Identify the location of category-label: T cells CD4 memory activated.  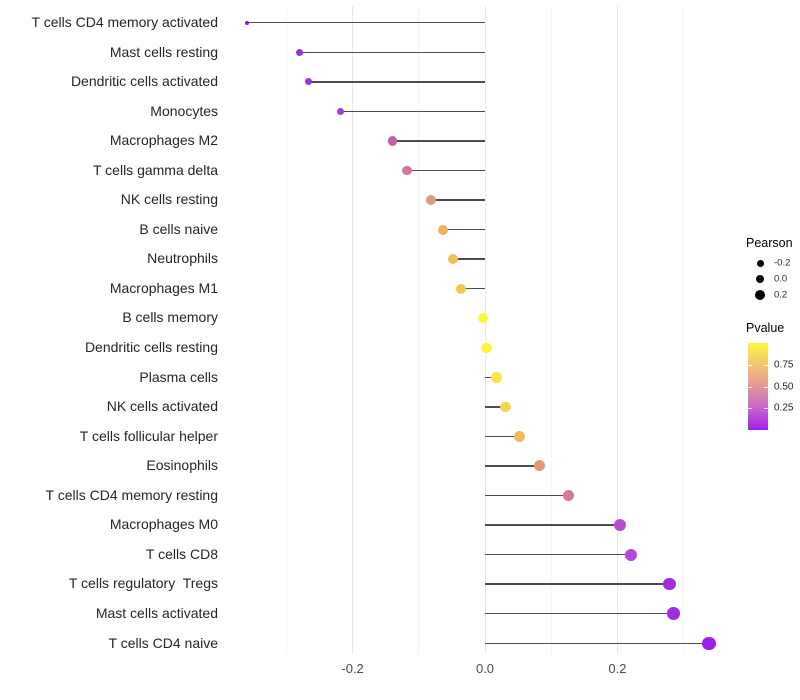
(124, 21).